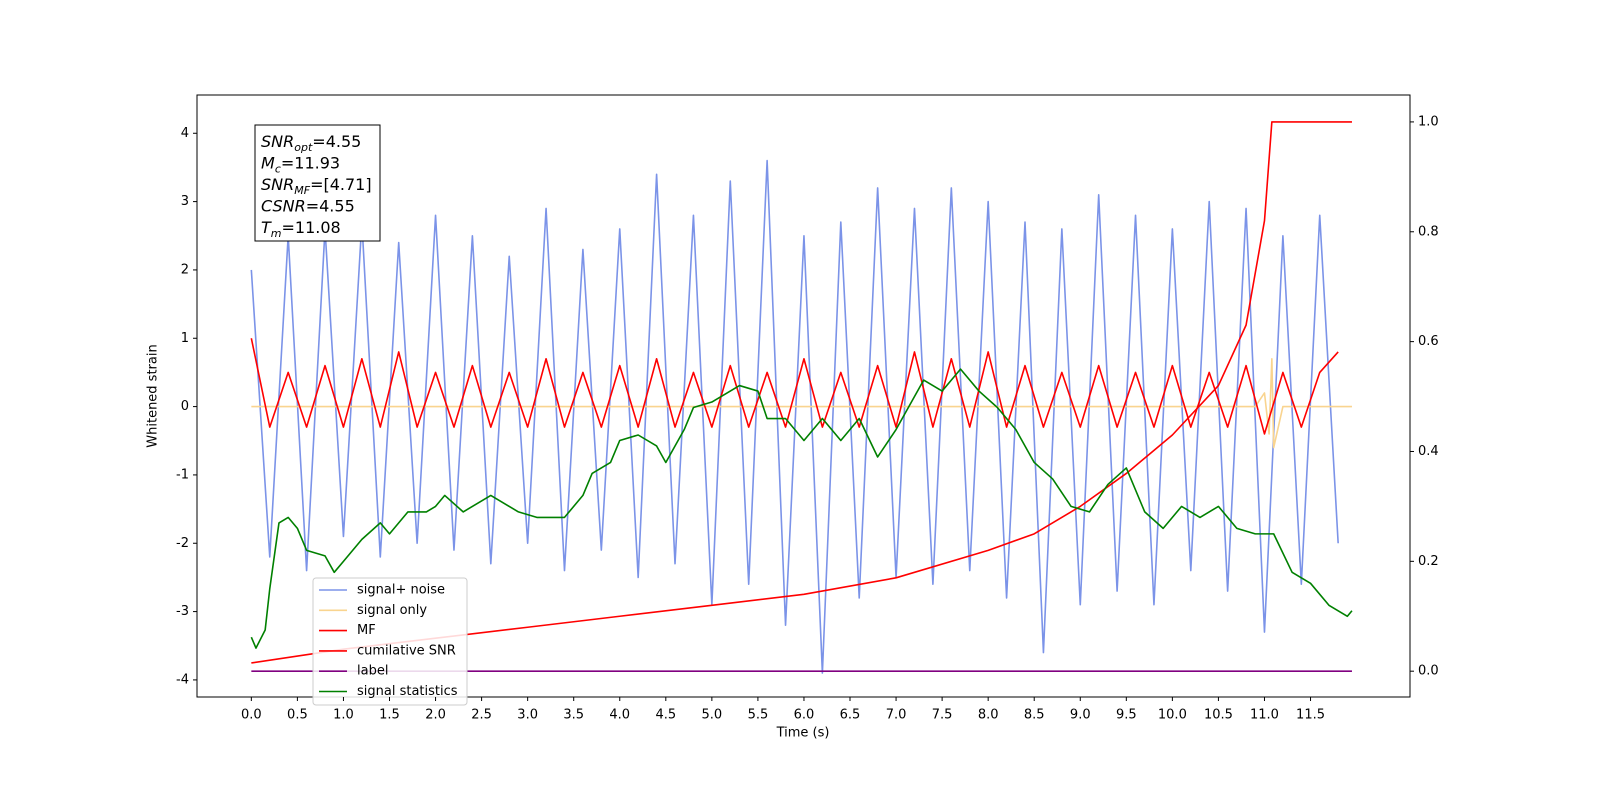 Image resolution: width=1600 pixels, height=800 pixels. I want to click on annotation-subscript: m, so click(276, 233).